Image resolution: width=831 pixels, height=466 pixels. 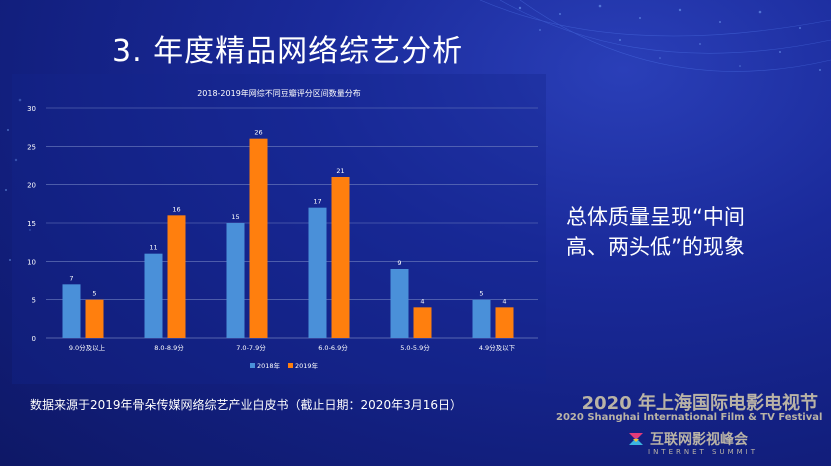 What do you see at coordinates (258, 133) in the screenshot?
I see `data-label: 26` at bounding box center [258, 133].